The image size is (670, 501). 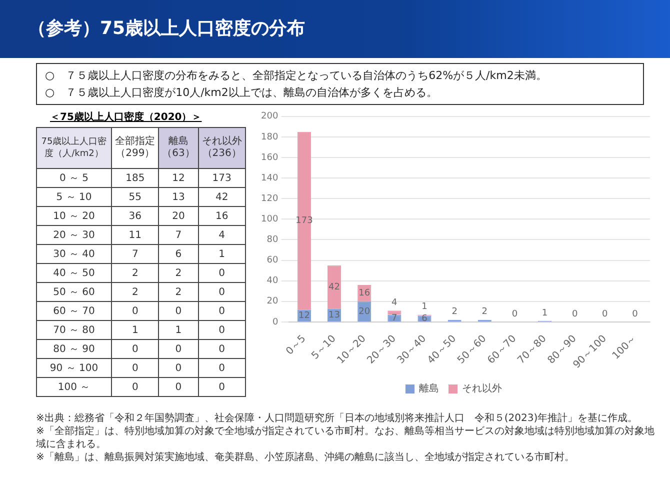 I want to click on y-tick-label: 160, so click(x=269, y=157).